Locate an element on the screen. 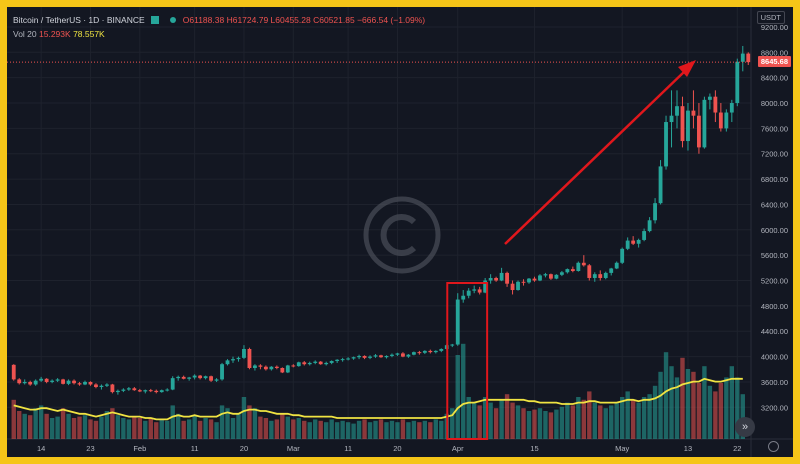 The width and height of the screenshot is (800, 464). price-tick-label: 6800.00 is located at coordinates (774, 179).